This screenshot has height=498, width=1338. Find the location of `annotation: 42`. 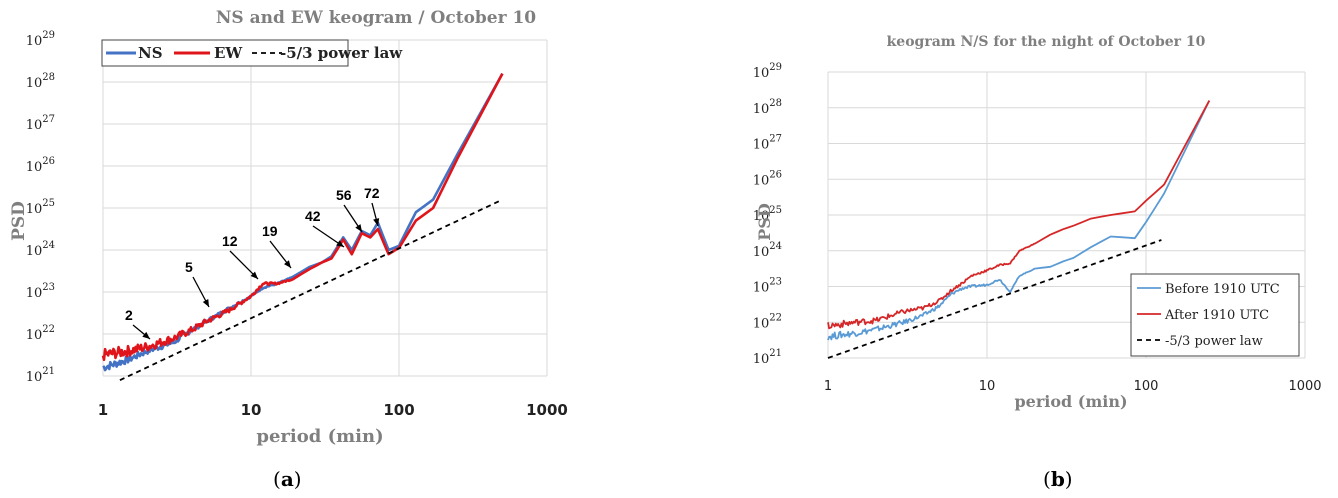

annotation: 42 is located at coordinates (325, 228).